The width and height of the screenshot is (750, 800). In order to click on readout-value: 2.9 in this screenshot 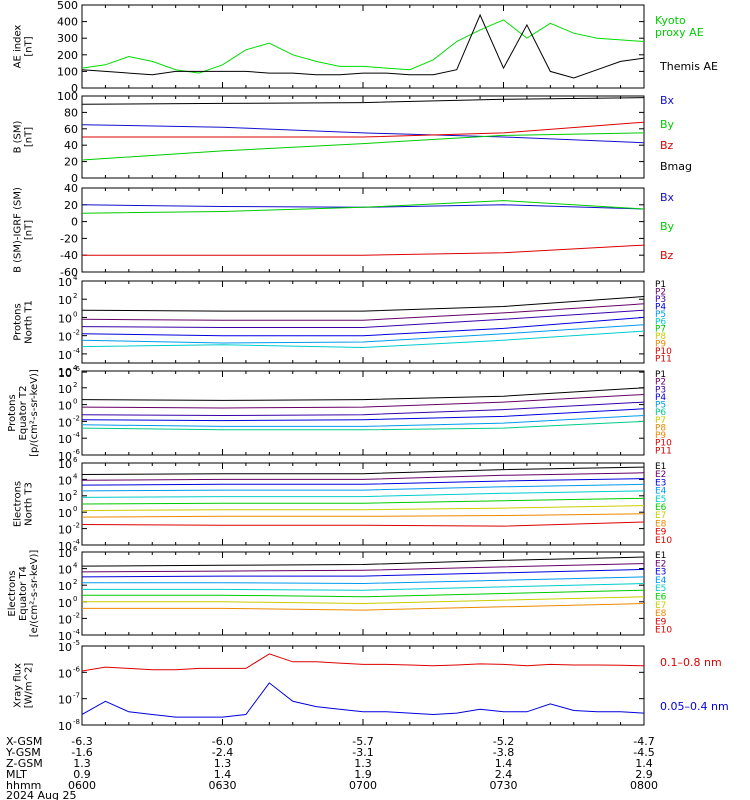, I will do `click(644, 774)`.